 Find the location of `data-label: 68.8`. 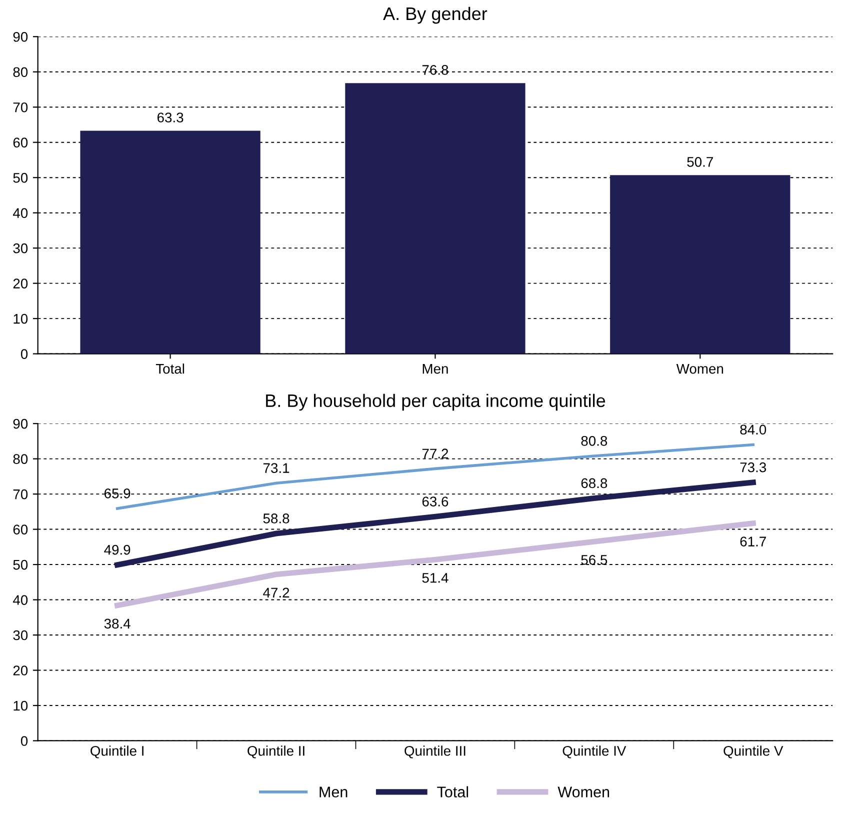

data-label: 68.8 is located at coordinates (594, 483).